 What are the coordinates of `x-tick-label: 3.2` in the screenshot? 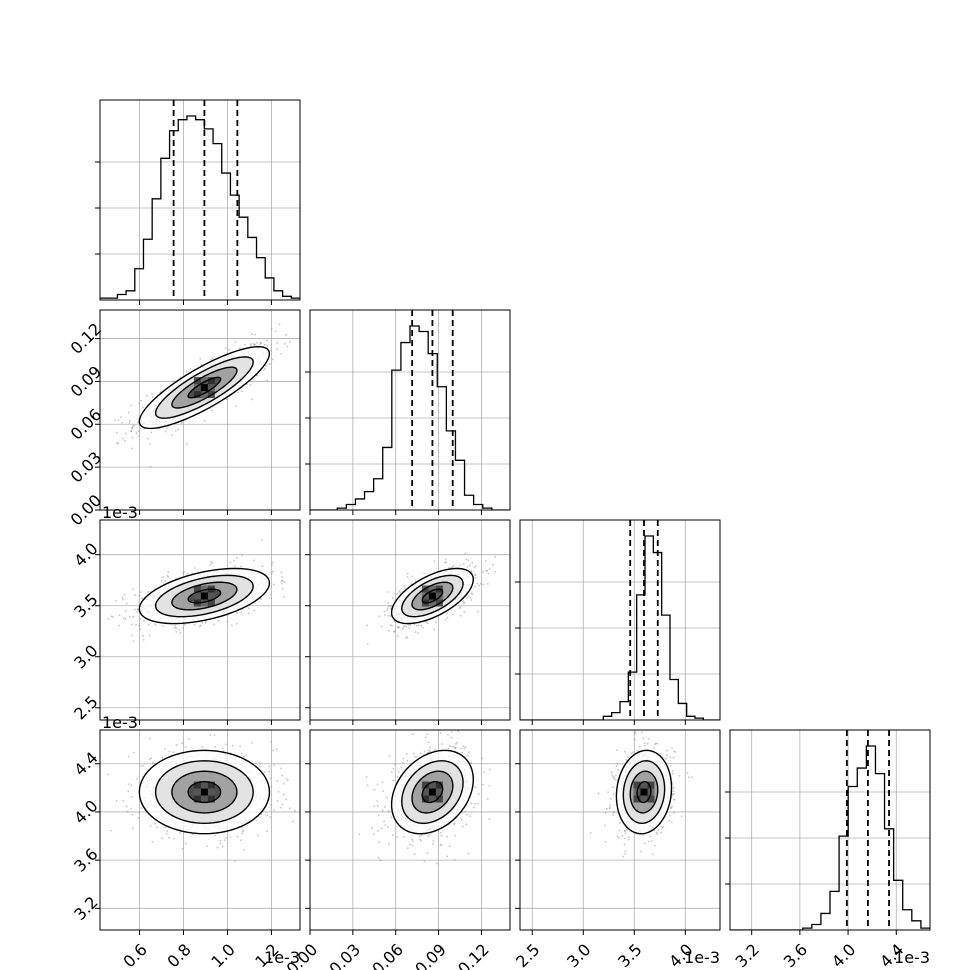 It's located at (747, 955).